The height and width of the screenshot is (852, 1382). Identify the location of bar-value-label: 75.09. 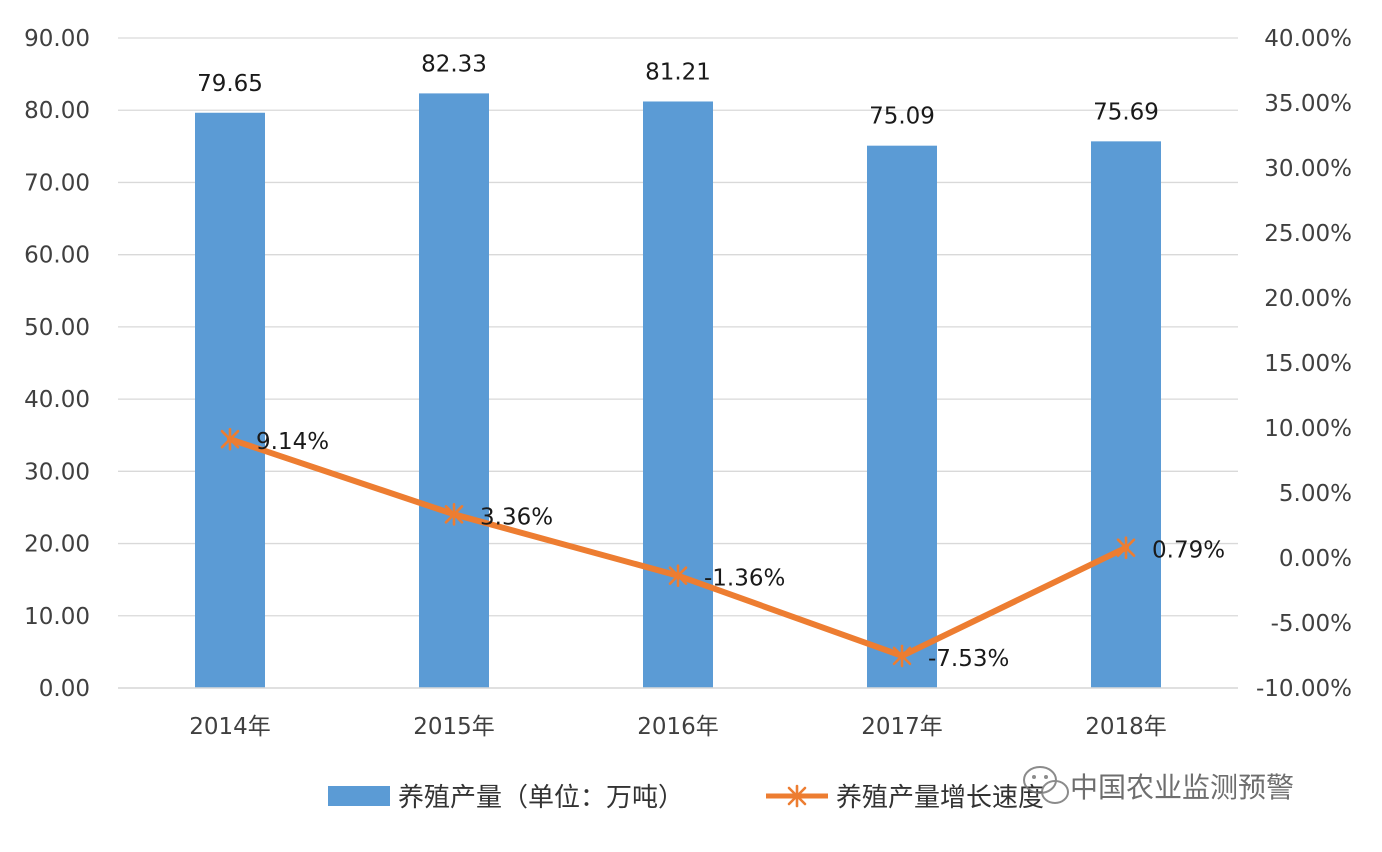
(902, 117).